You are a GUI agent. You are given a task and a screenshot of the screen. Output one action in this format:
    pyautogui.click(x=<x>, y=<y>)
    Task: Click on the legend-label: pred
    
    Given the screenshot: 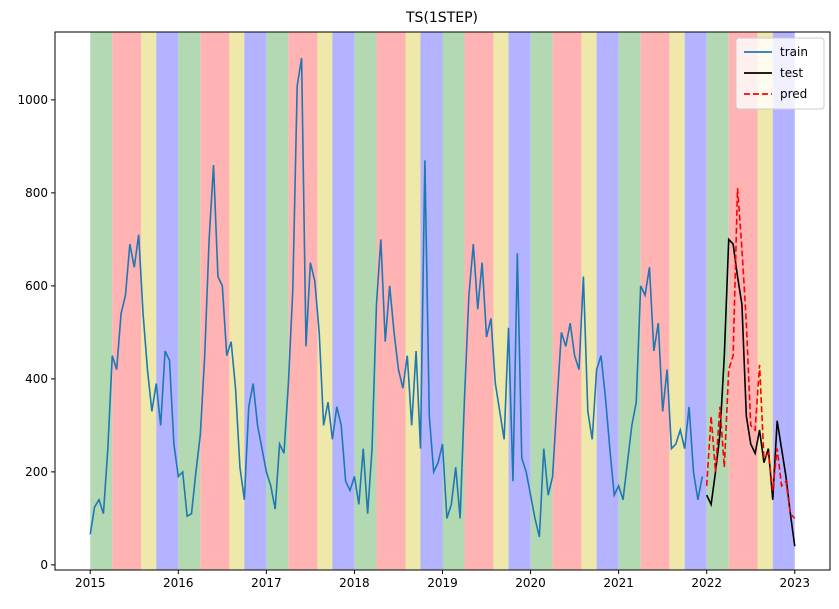 What is the action you would take?
    pyautogui.click(x=793, y=94)
    